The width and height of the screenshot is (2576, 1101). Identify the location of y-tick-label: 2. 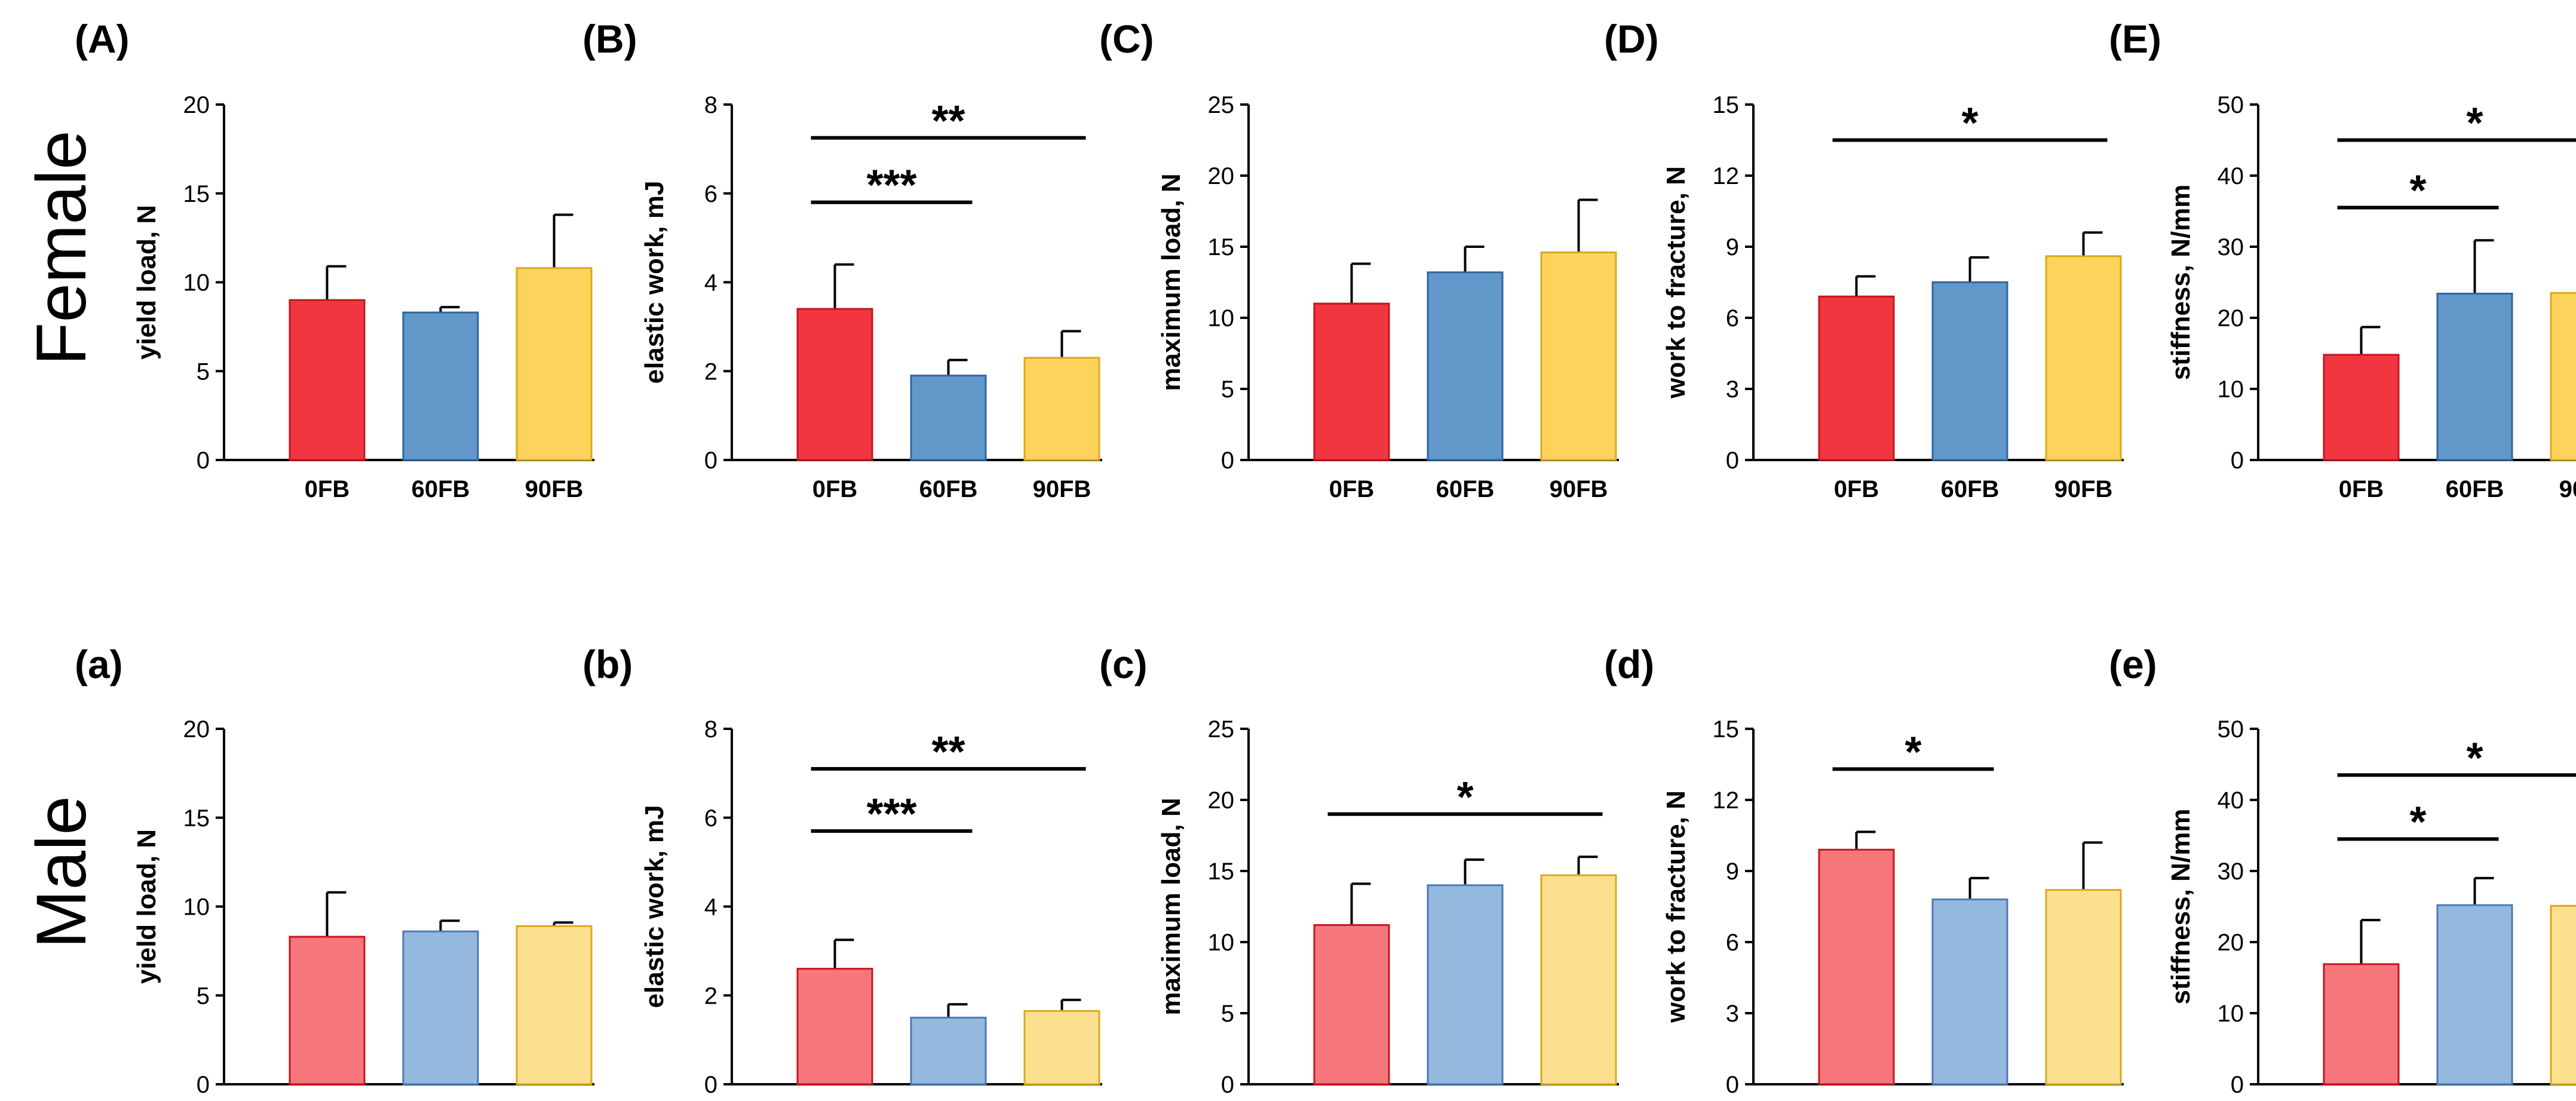
(710, 996).